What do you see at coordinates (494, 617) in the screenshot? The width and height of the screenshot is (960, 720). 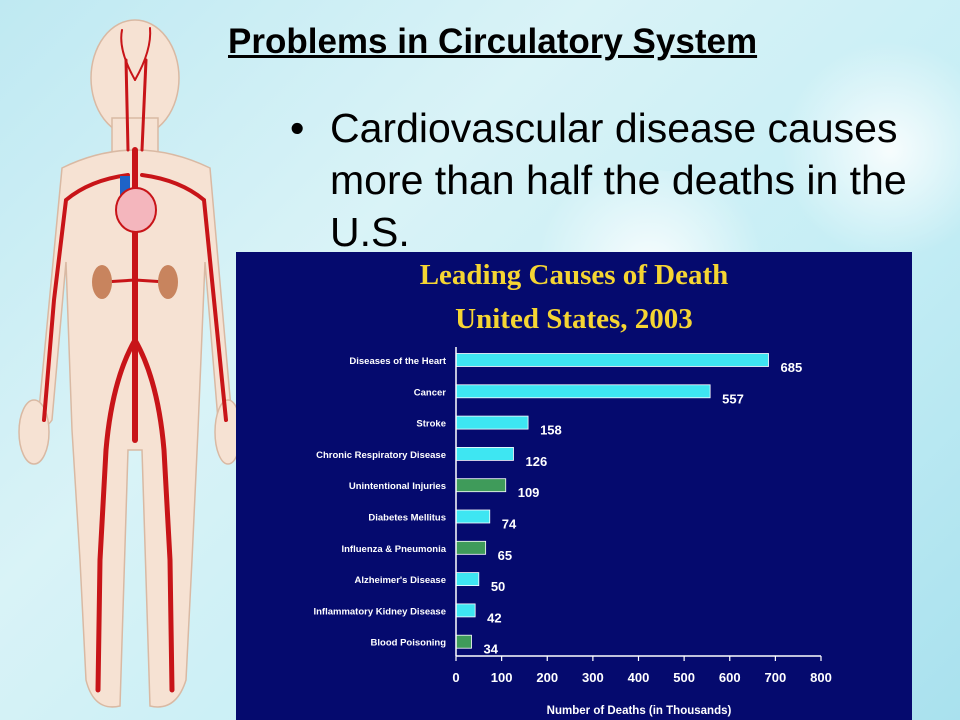 I see `data-label: 42` at bounding box center [494, 617].